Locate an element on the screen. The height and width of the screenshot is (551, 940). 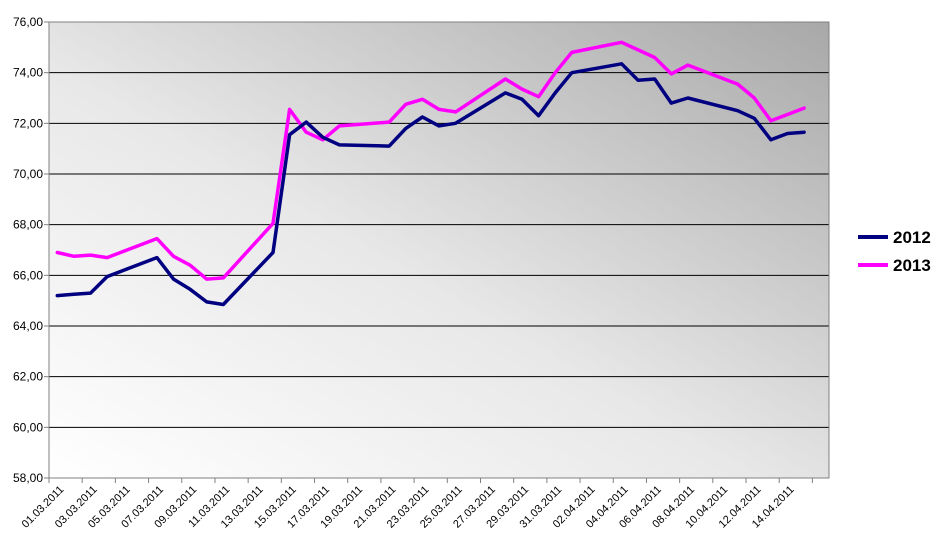
y-tick-label: 76,00 is located at coordinates (28, 22).